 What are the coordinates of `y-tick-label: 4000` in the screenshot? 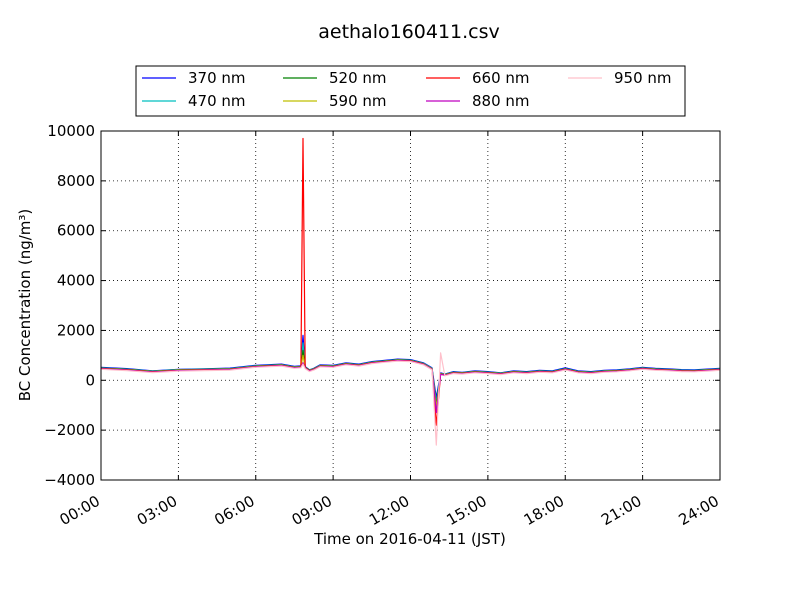 It's located at (76, 281).